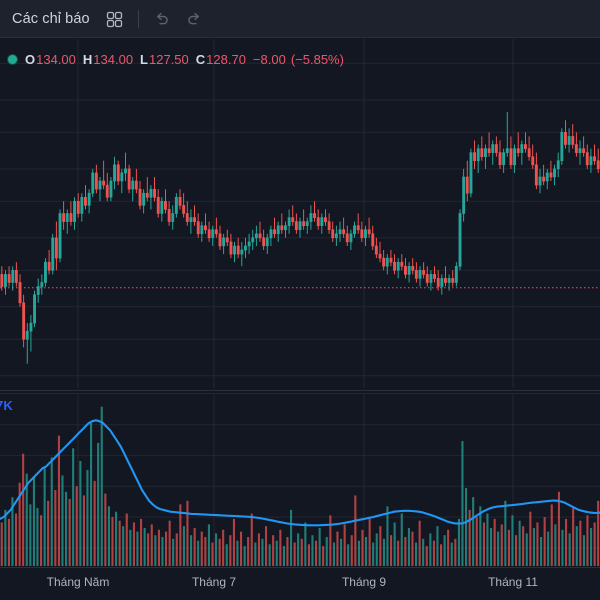 The height and width of the screenshot is (600, 600). What do you see at coordinates (169, 59) in the screenshot?
I see `low-value: 127.50` at bounding box center [169, 59].